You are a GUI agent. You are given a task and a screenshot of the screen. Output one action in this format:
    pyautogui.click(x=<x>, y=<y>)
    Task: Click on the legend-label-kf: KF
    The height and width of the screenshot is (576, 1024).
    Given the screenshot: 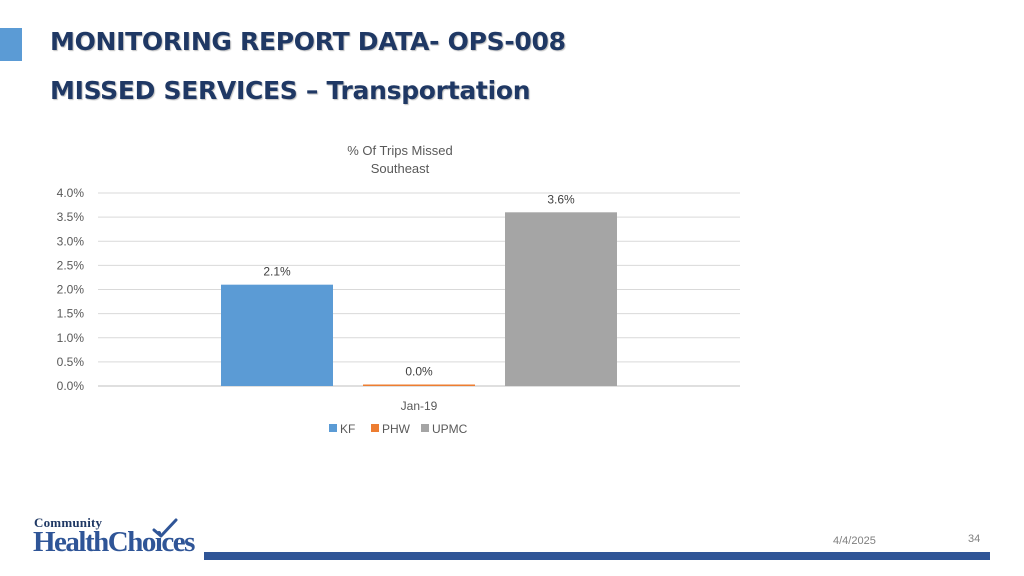 What is the action you would take?
    pyautogui.click(x=347, y=429)
    